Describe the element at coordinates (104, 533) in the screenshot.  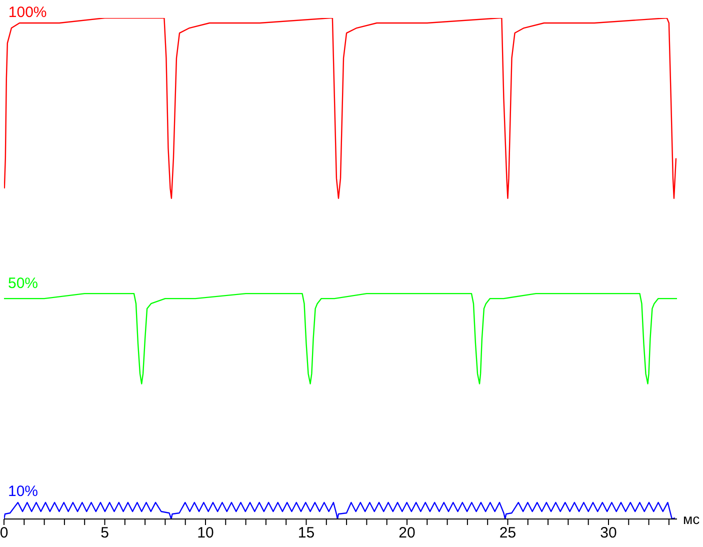
I see `x-tick-label: 5` at that location.